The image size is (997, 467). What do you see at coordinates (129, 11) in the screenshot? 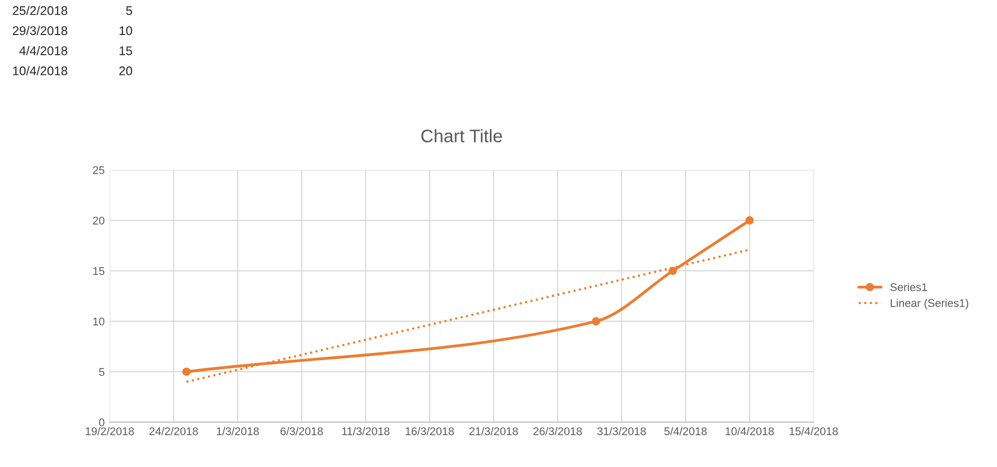
I see `text: 5` at bounding box center [129, 11].